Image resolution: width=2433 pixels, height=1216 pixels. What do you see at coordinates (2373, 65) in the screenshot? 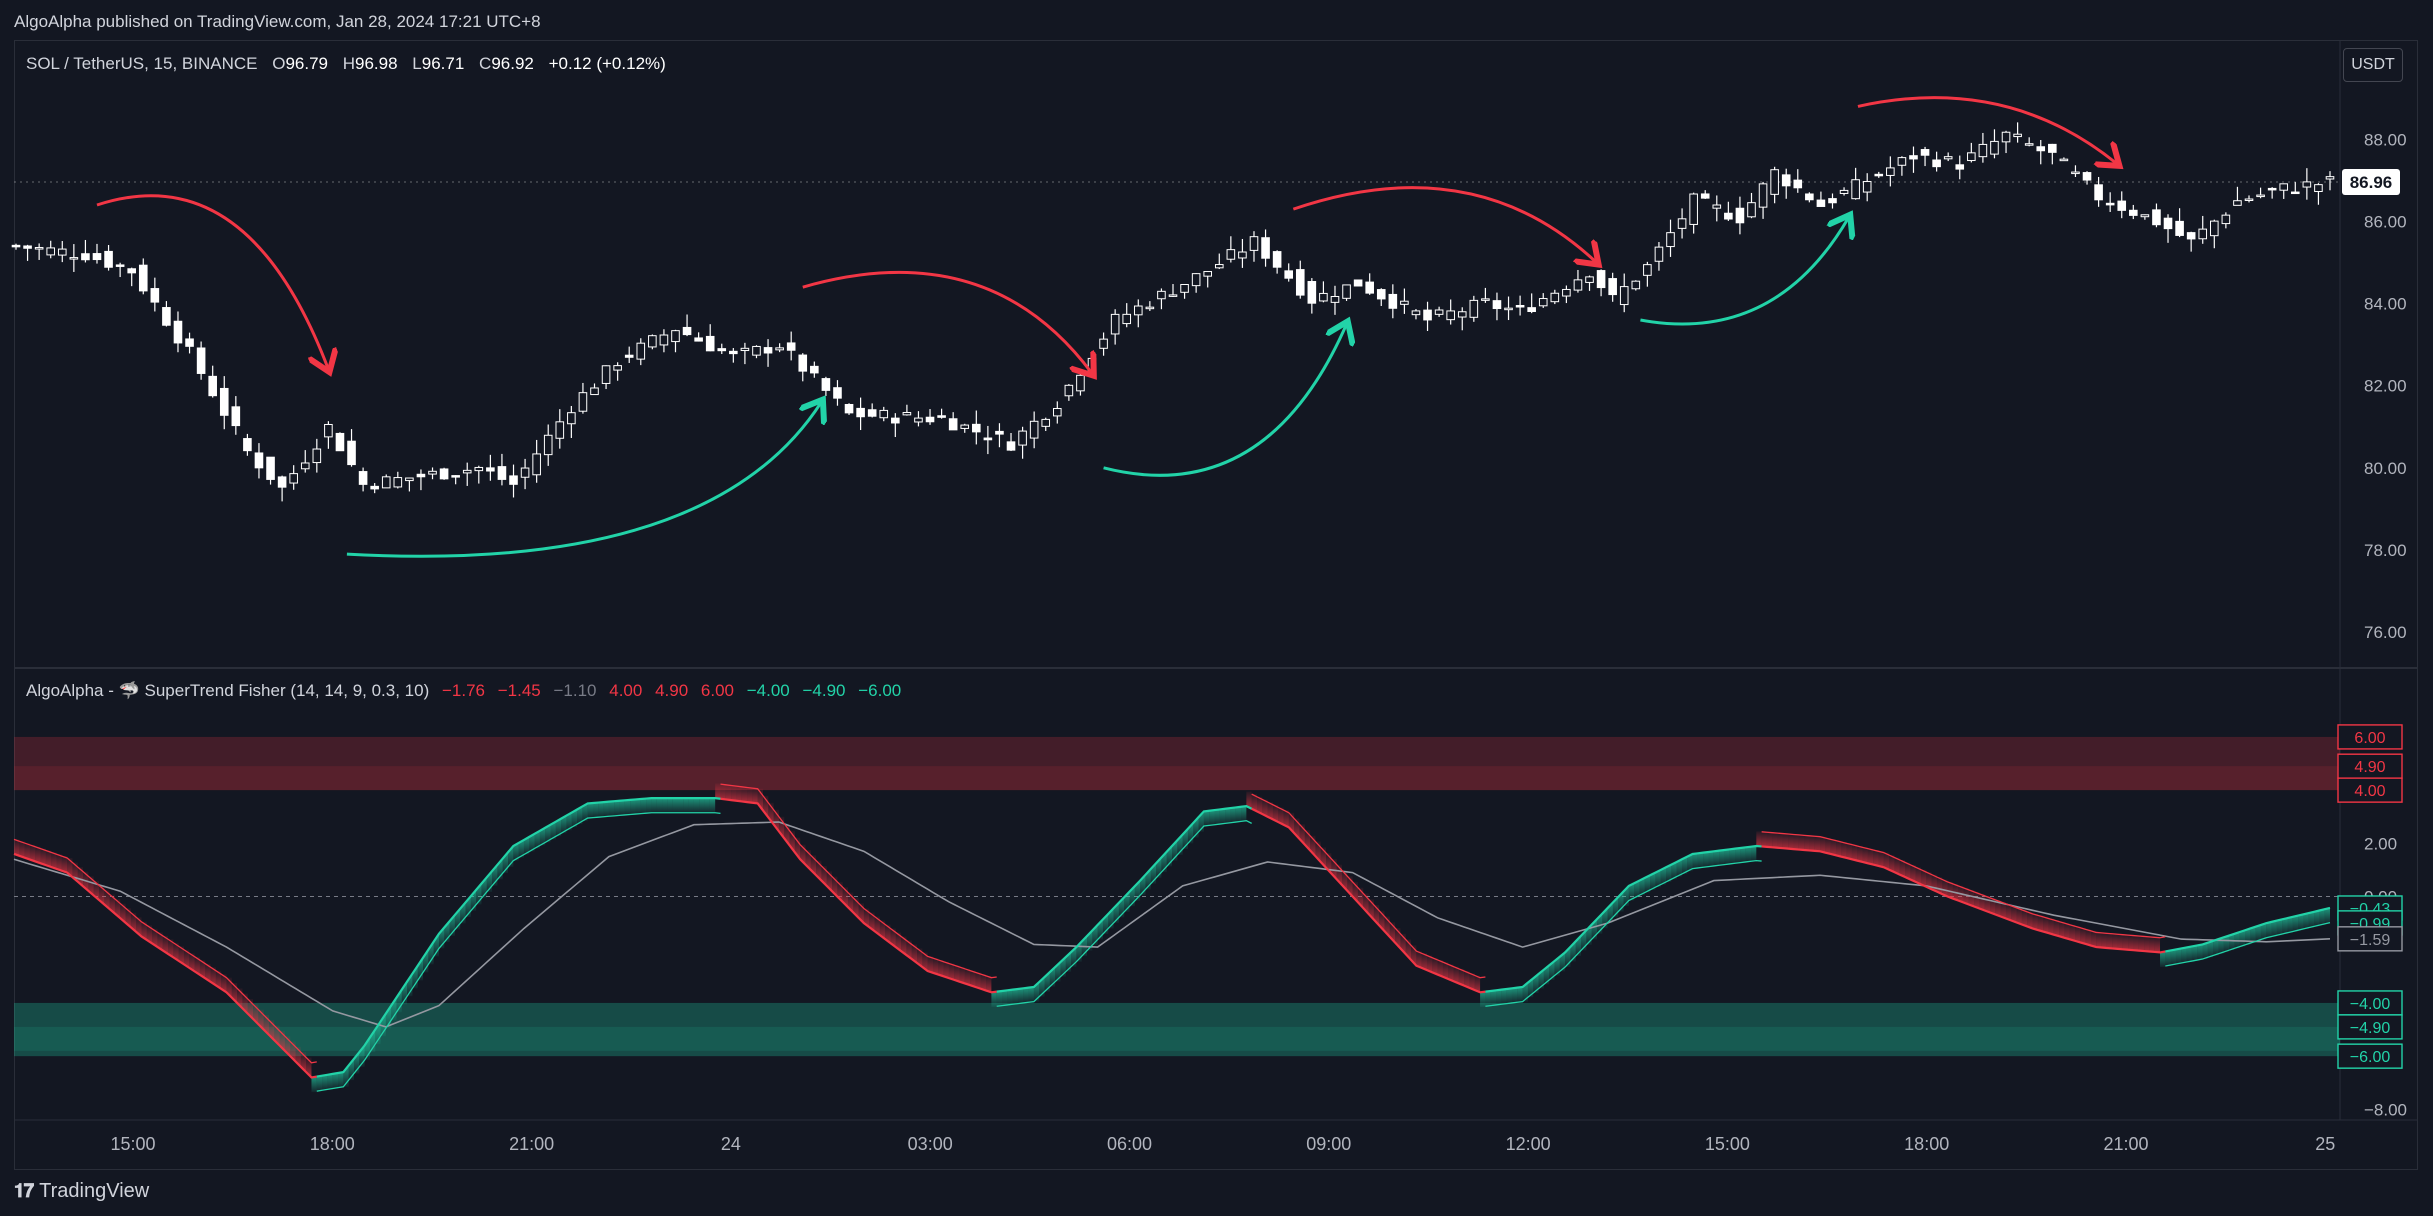
I see `currency-button: USDT` at bounding box center [2373, 65].